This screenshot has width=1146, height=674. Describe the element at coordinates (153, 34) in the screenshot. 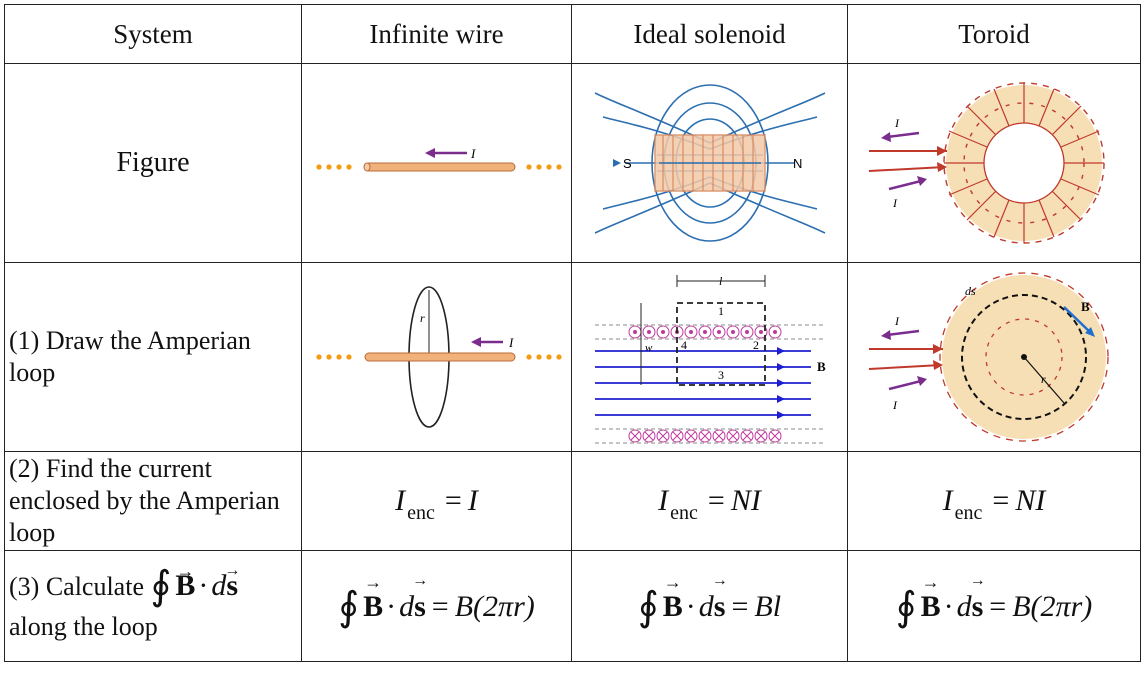

I see `header-system: System` at that location.